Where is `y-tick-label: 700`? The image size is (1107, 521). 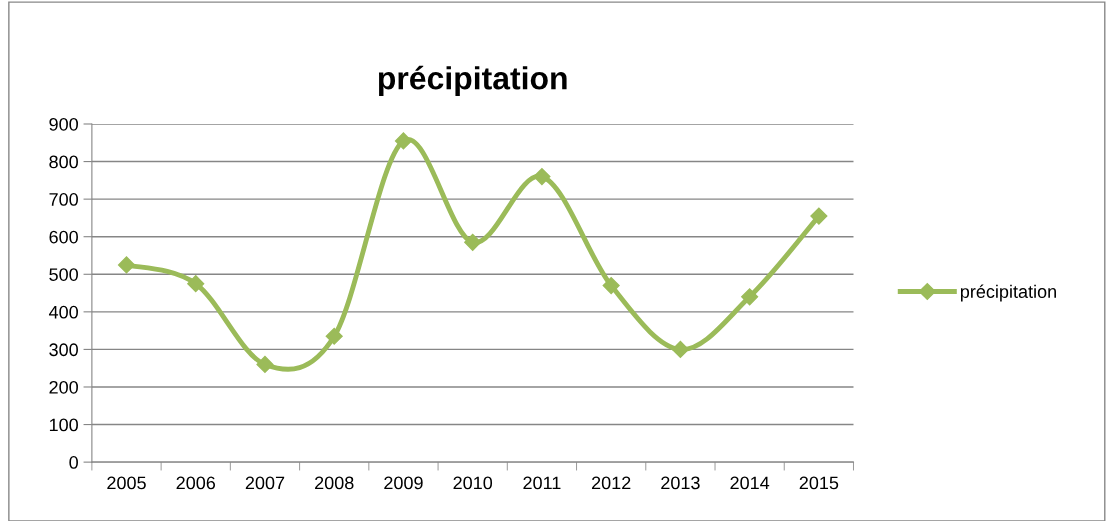 y-tick-label: 700 is located at coordinates (63, 199).